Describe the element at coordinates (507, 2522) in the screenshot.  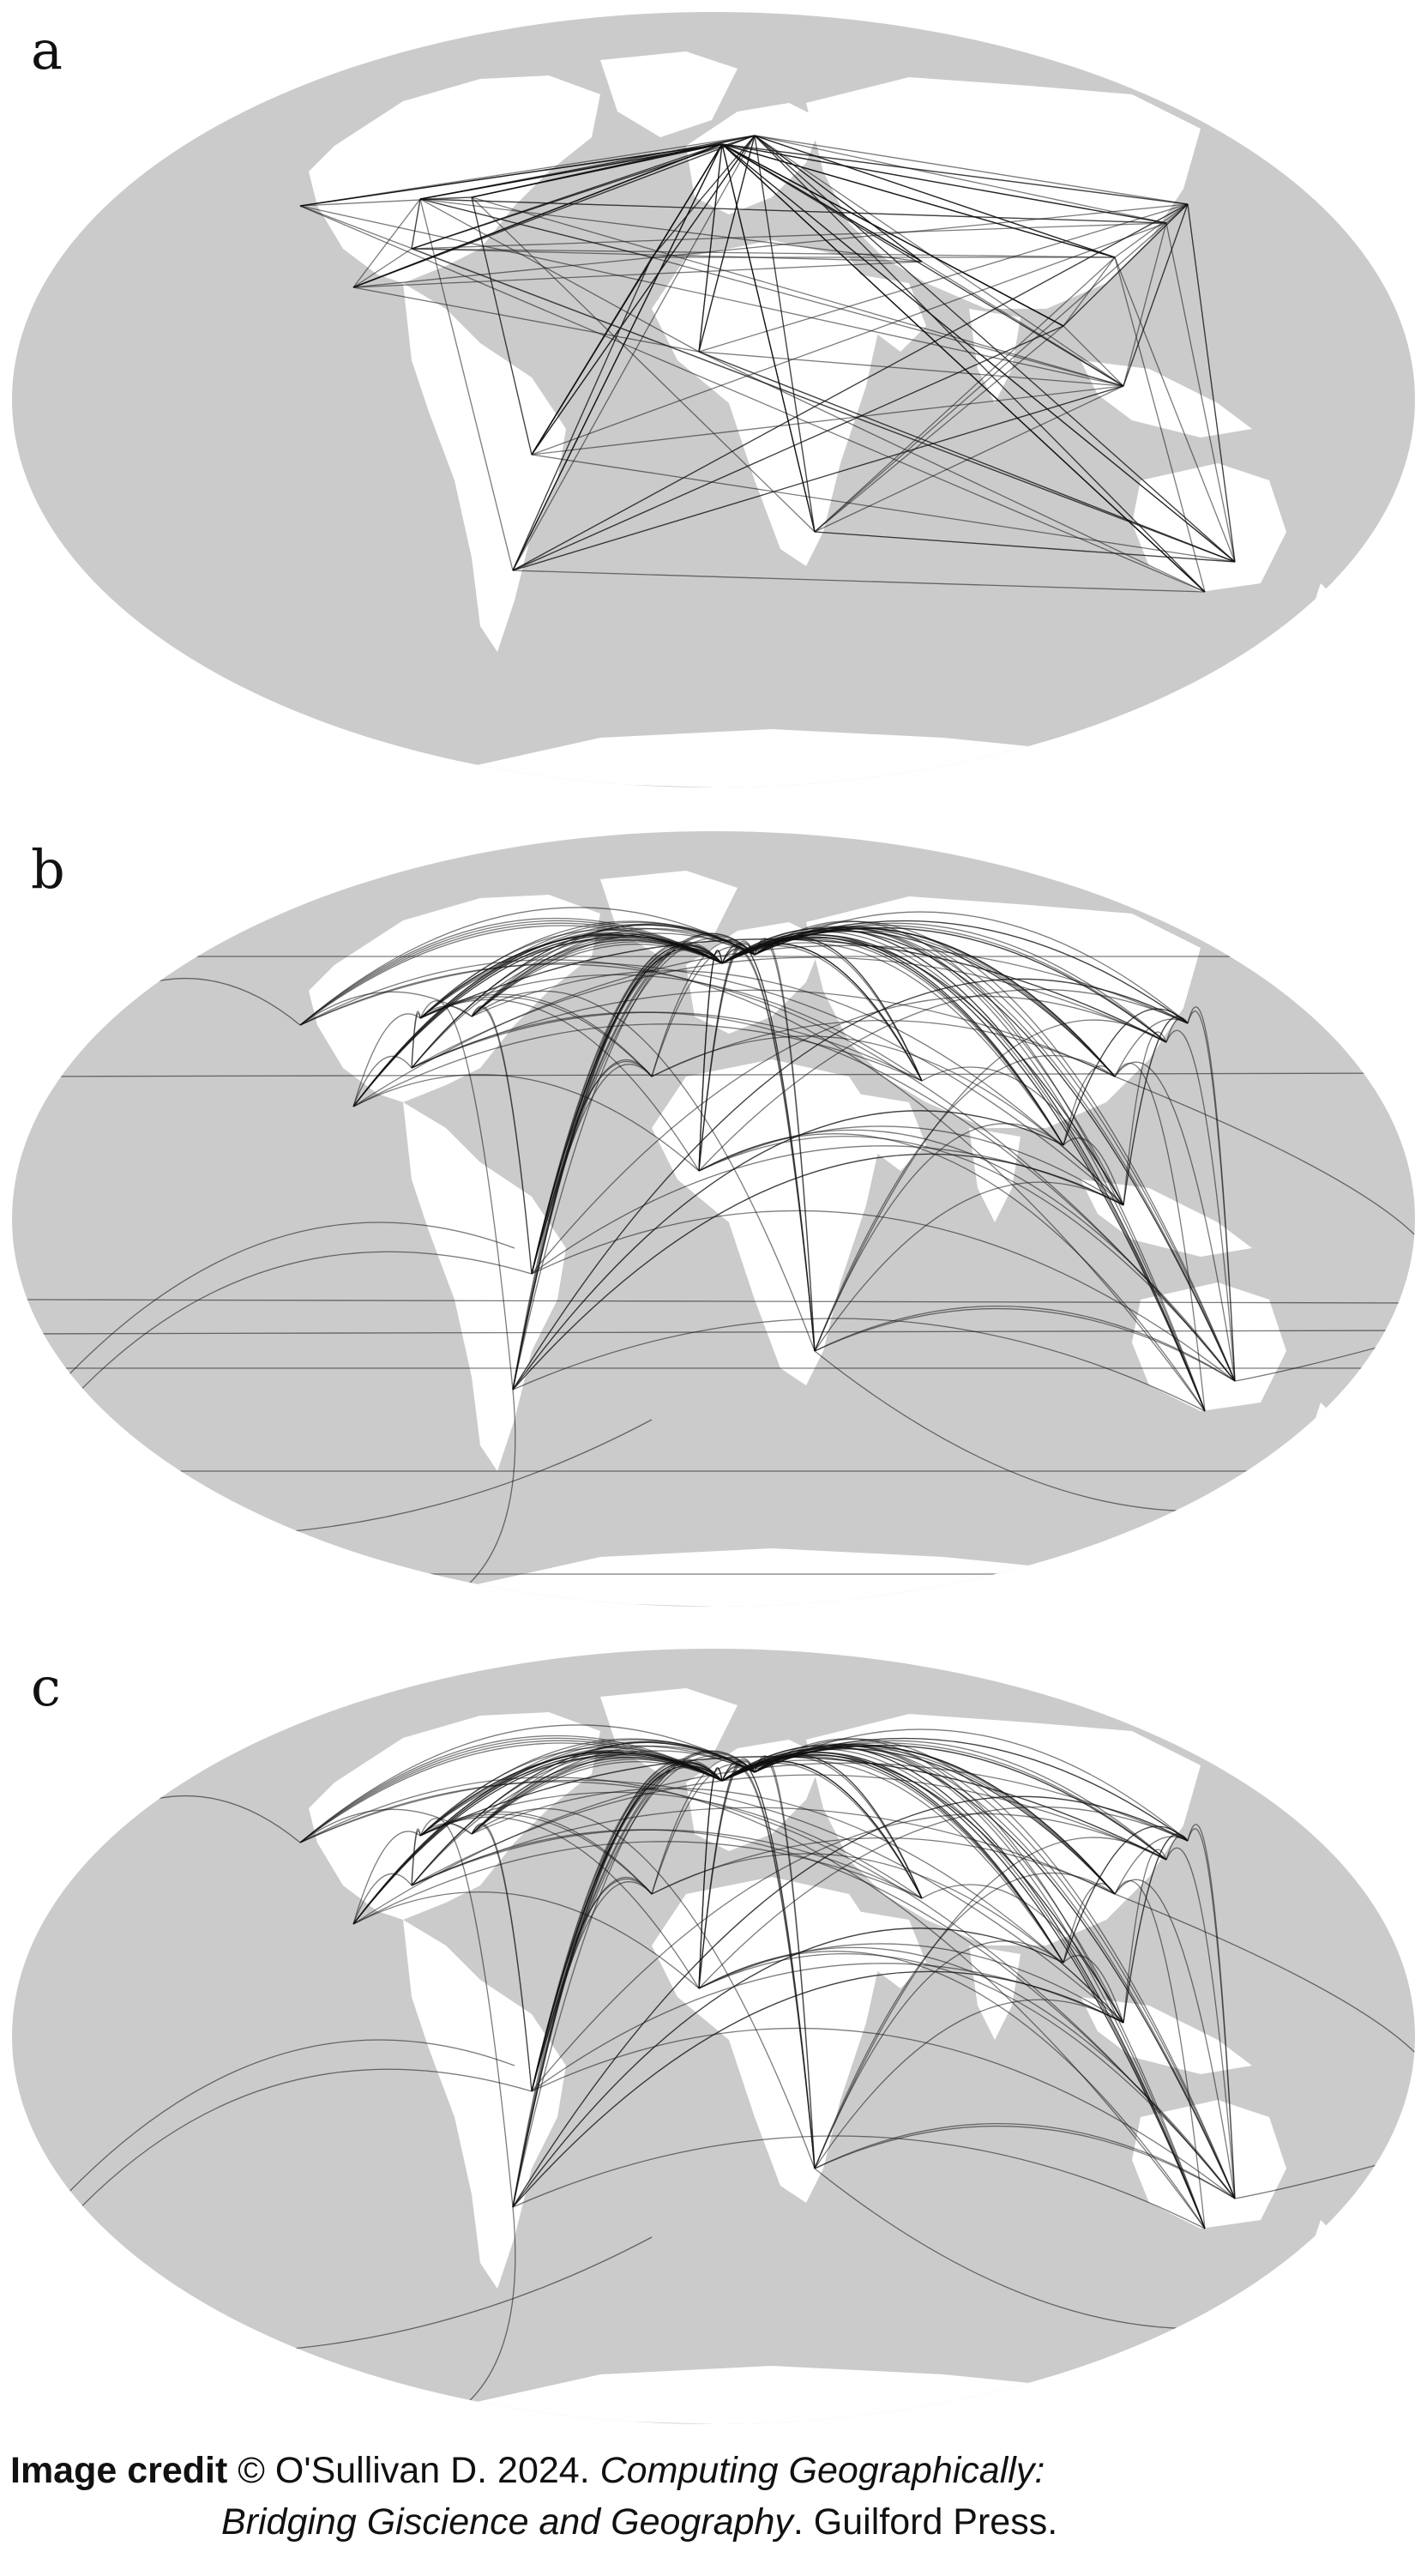
I see `credit-book-title-2: Bridging Giscience and Geography` at that location.